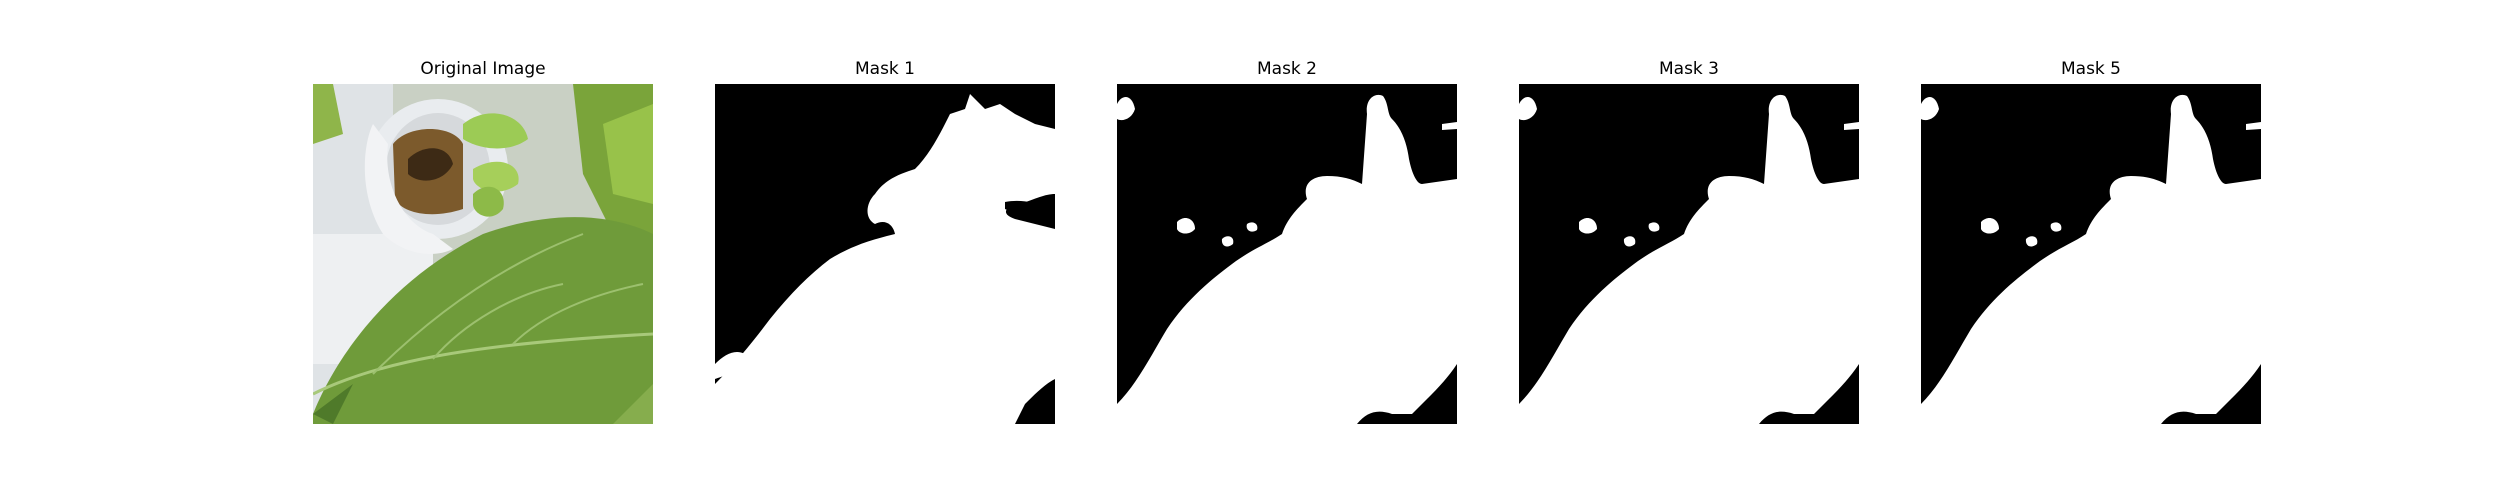  I want to click on panel-mask-5: Mask 5, so click(2091, 250).